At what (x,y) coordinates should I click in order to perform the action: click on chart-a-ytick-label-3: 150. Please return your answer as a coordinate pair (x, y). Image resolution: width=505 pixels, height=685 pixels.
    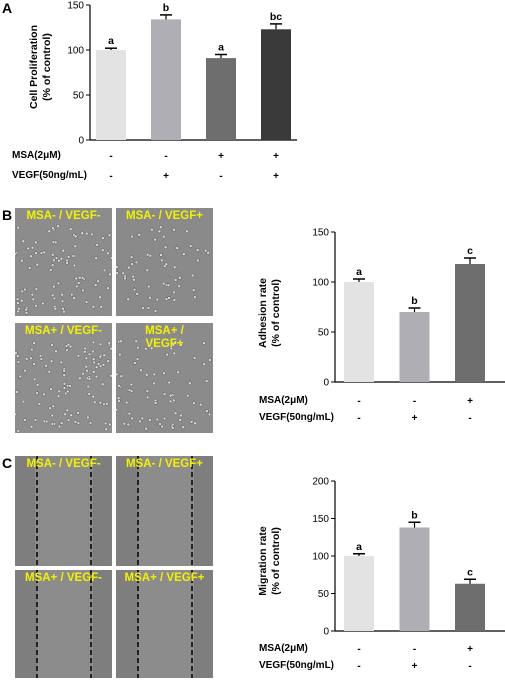
    Looking at the image, I should click on (75, 6).